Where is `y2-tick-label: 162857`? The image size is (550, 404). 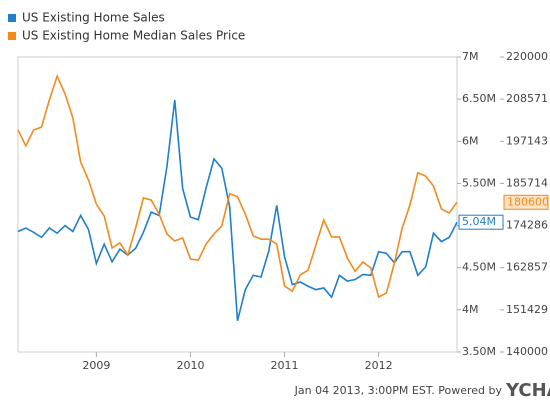 y2-tick-label: 162857 is located at coordinates (527, 267).